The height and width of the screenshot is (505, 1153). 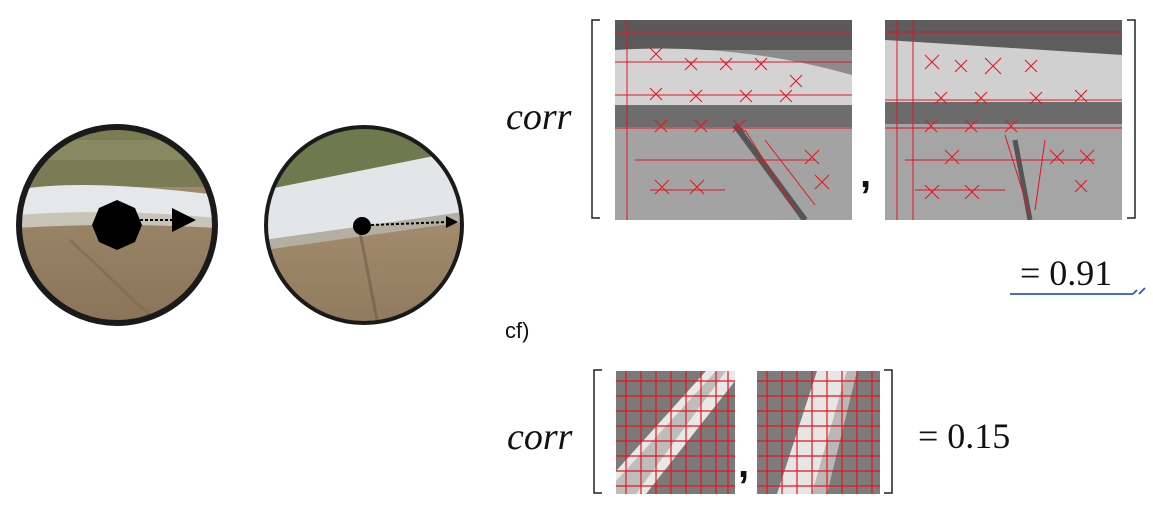 What do you see at coordinates (1078, 291) in the screenshot?
I see `result-underline-annotation` at bounding box center [1078, 291].